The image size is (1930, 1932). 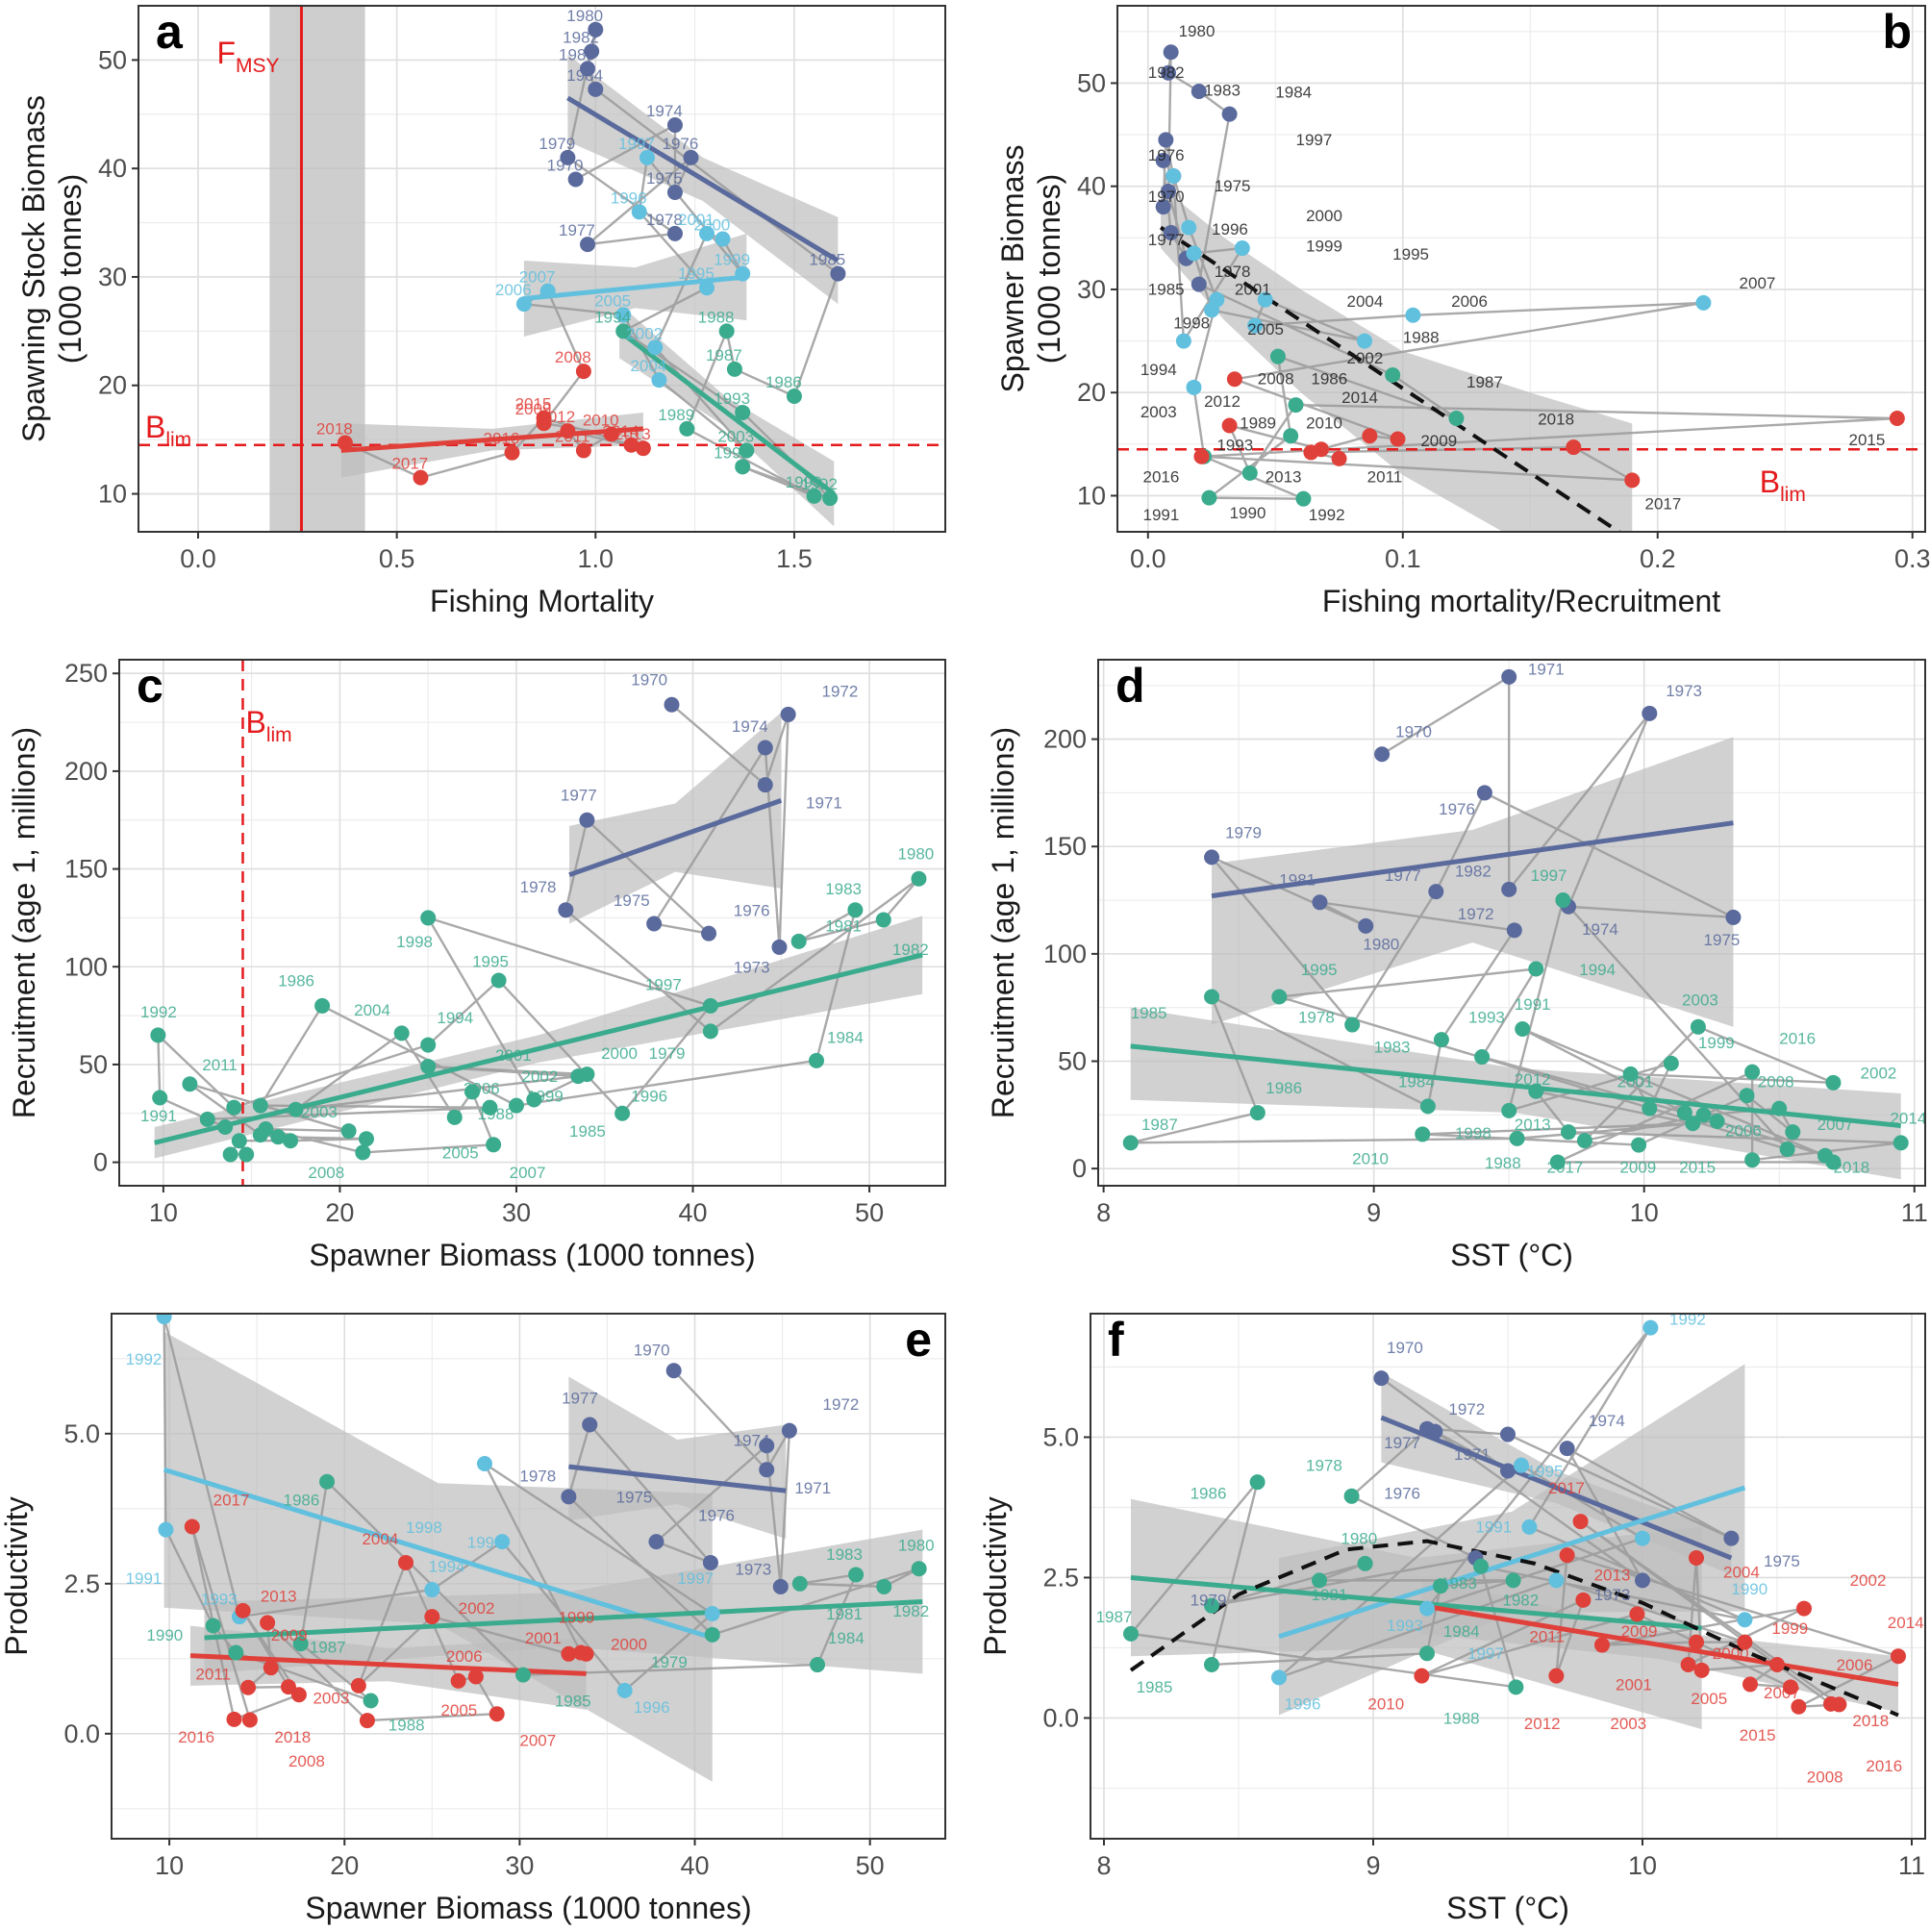 What do you see at coordinates (1313, 140) in the screenshot?
I see `point-label: 1997` at bounding box center [1313, 140].